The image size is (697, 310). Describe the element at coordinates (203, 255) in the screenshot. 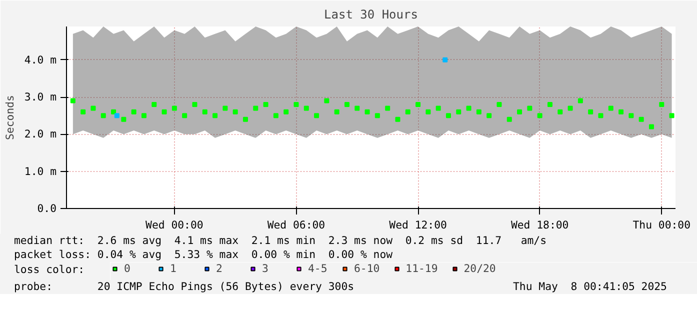

I see `text: packet loss: 0.04 % avg 5.33 % max 0.00 % min 0.00 % now` at that location.